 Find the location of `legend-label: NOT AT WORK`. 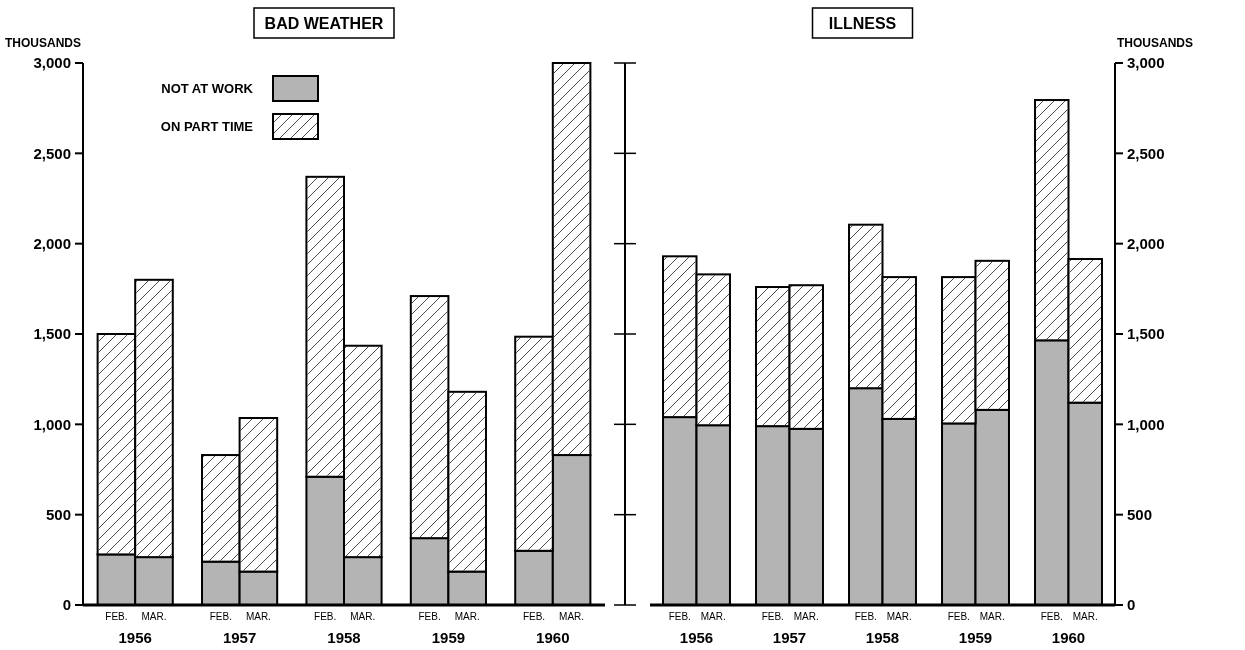

legend-label: NOT AT WORK is located at coordinates (207, 88).